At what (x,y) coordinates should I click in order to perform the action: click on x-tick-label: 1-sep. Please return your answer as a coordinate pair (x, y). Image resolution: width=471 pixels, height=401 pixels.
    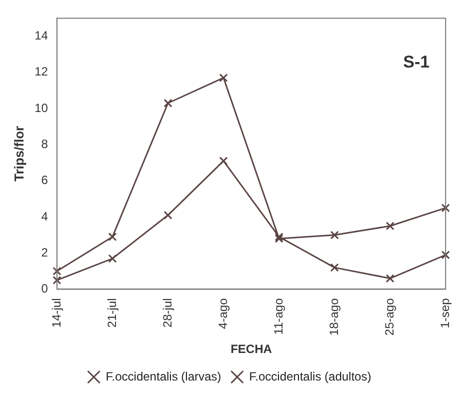
    Looking at the image, I should click on (445, 313).